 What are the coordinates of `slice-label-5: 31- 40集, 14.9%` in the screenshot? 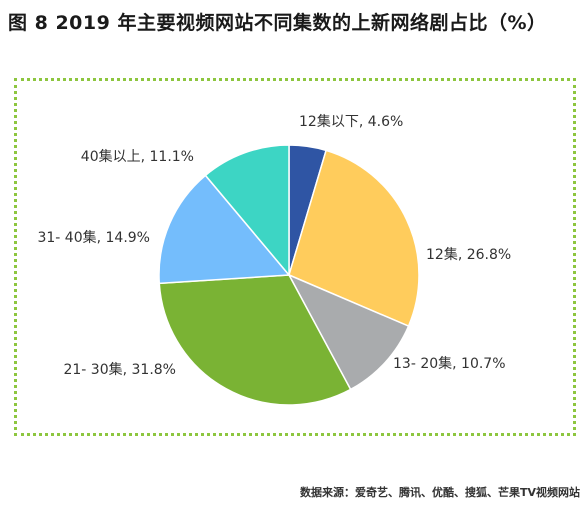 It's located at (93, 237).